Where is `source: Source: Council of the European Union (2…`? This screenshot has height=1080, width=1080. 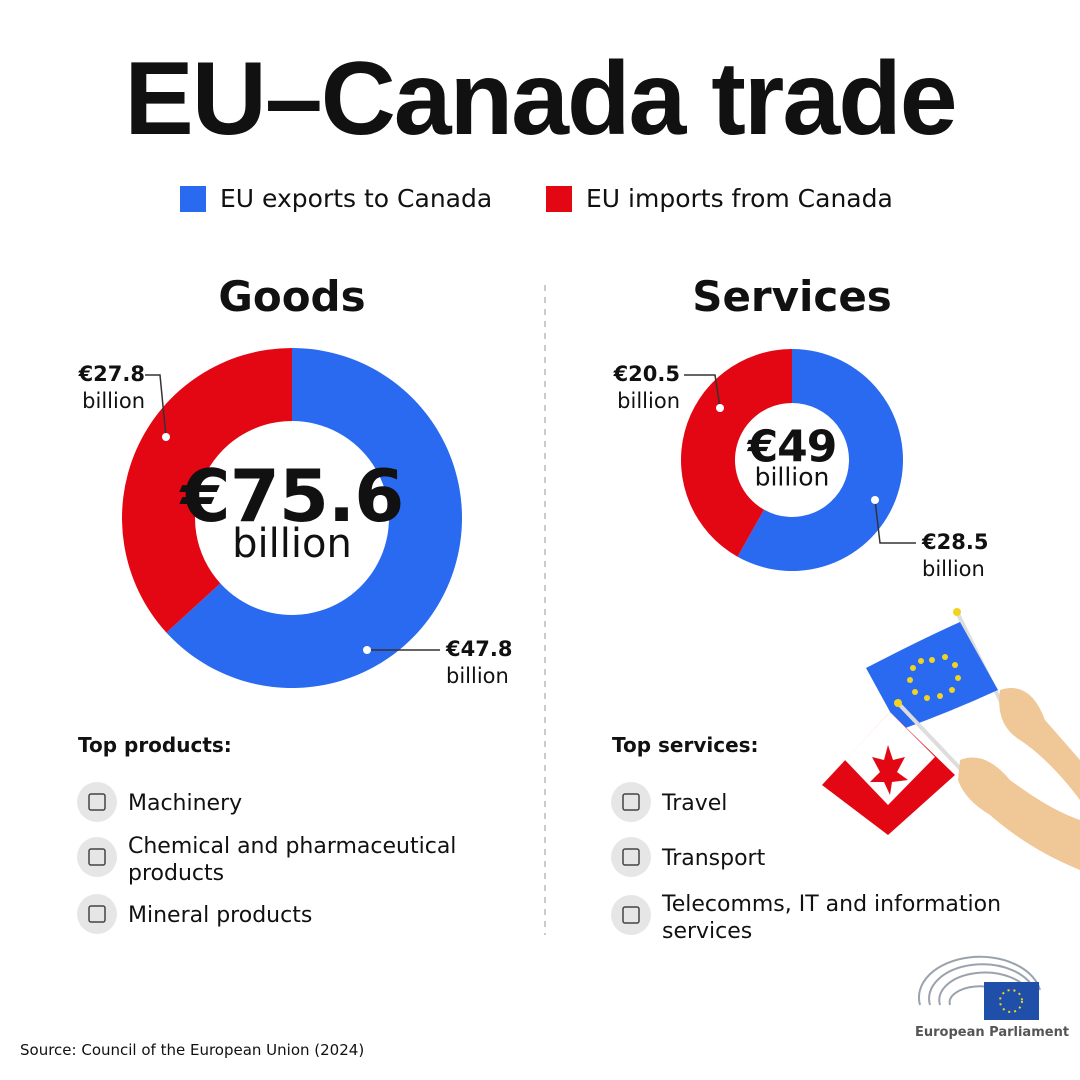
source: Source: Council of the European Union (2… is located at coordinates (192, 1050).